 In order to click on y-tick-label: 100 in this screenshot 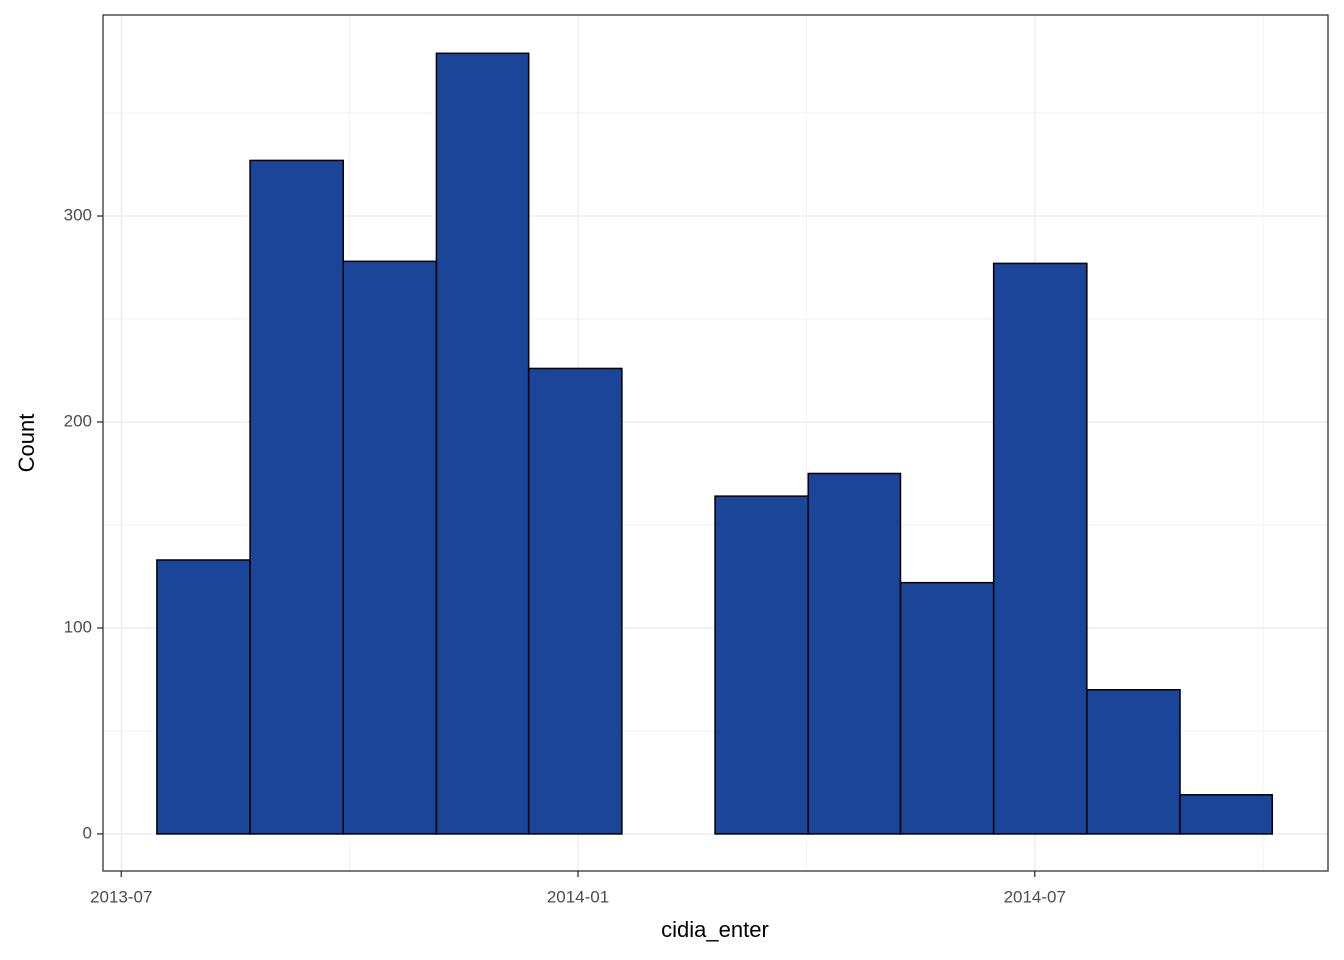, I will do `click(78, 626)`.